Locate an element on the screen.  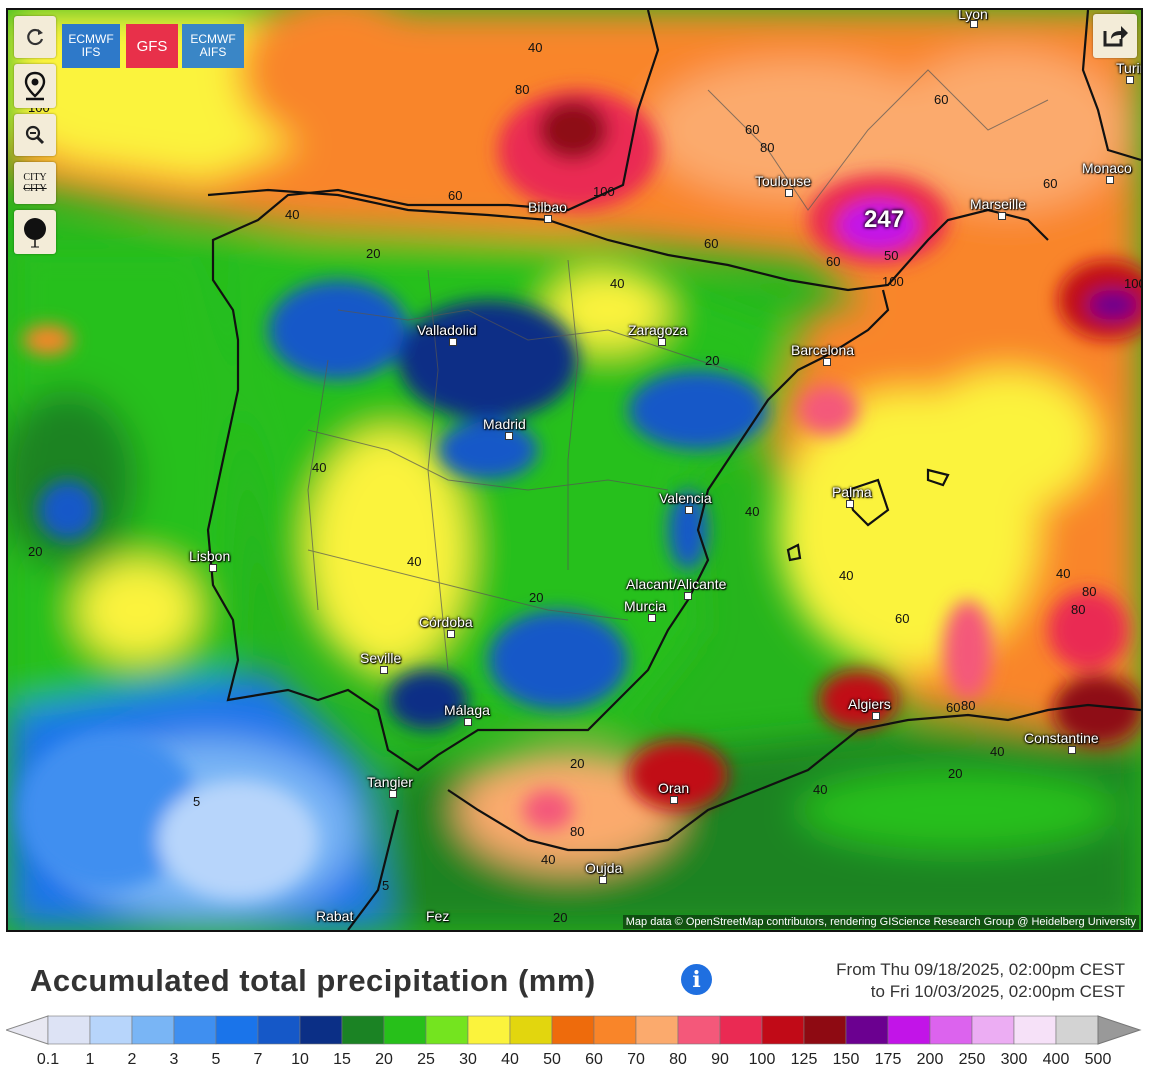
city-label: Marseille is located at coordinates (998, 204).